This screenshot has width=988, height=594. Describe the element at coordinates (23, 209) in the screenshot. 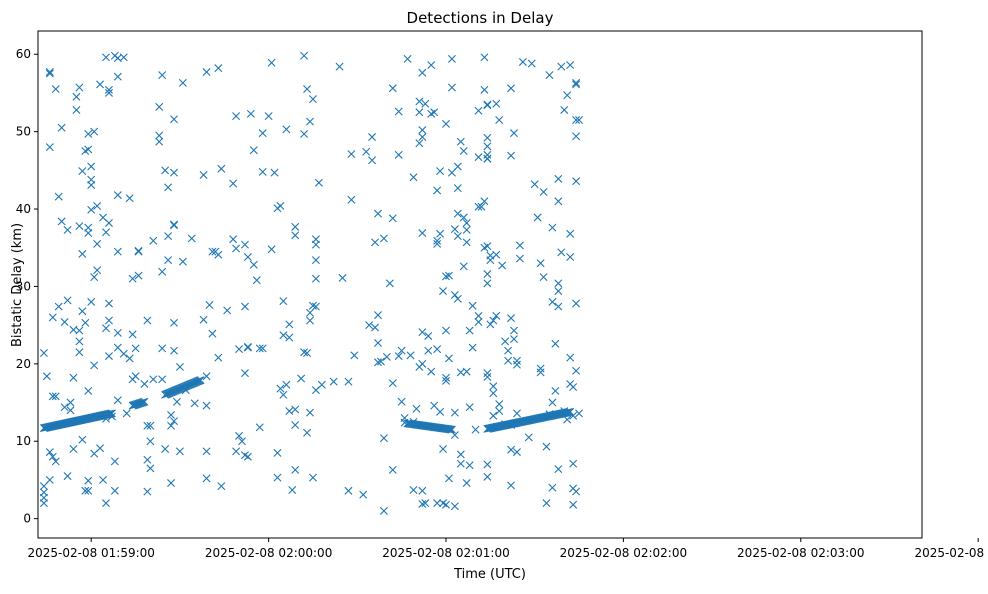

I see `y-tick-label: 40` at that location.